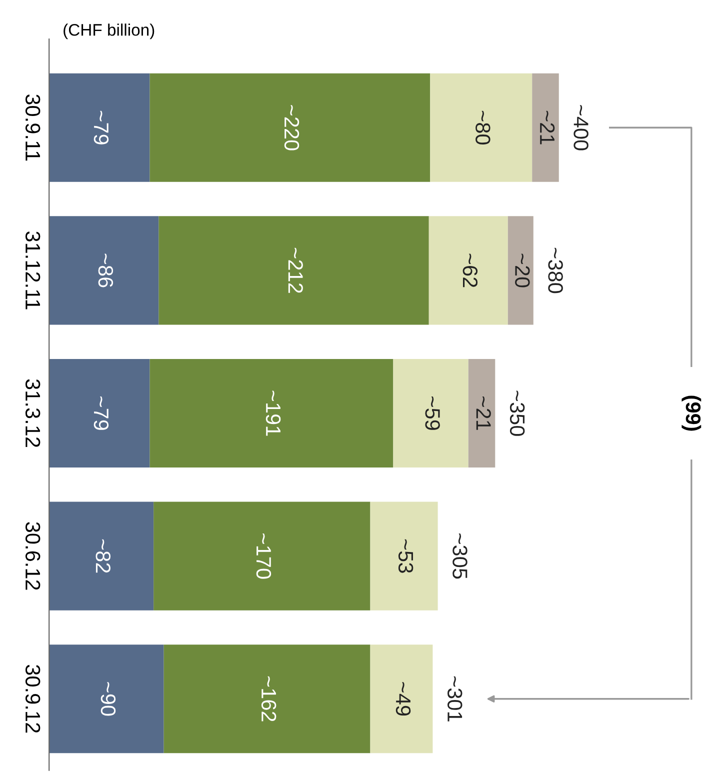 The width and height of the screenshot is (722, 782). What do you see at coordinates (692, 413) in the screenshot?
I see `text: (99)` at bounding box center [692, 413].